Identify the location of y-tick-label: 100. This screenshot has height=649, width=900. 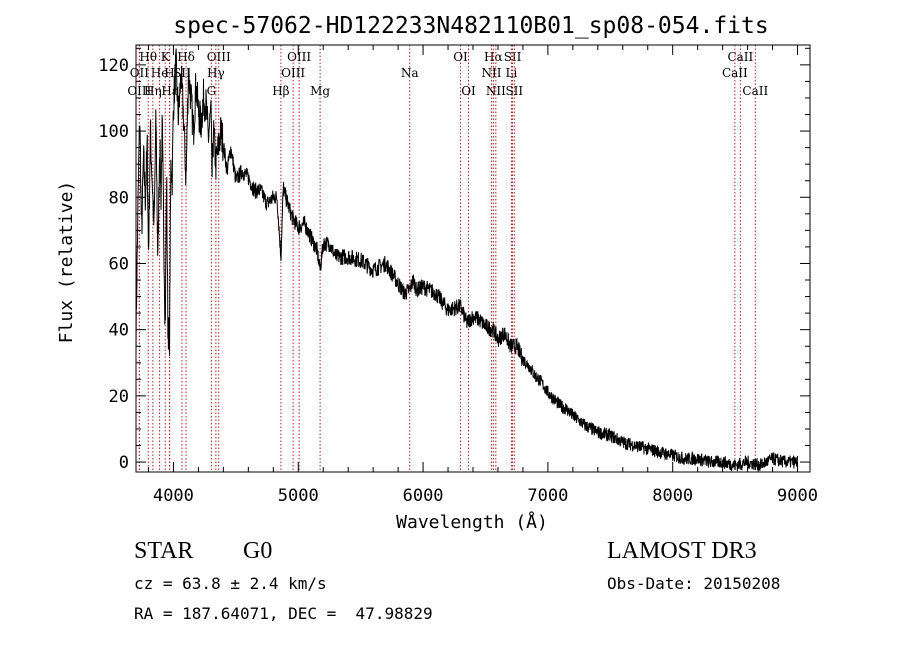
(113, 132).